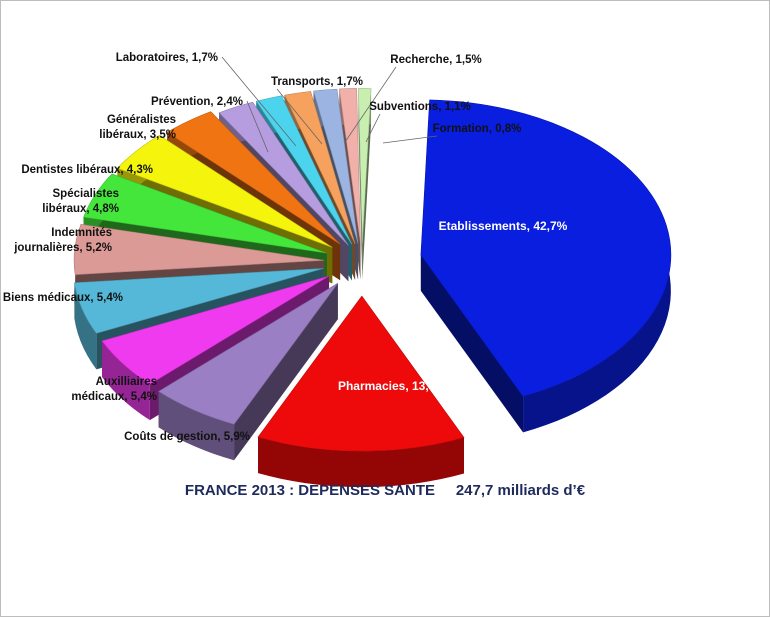 This screenshot has width=770, height=617. Describe the element at coordinates (114, 389) in the screenshot. I see `slice-label: Auxilliaires médicaux, 5,4%` at that location.